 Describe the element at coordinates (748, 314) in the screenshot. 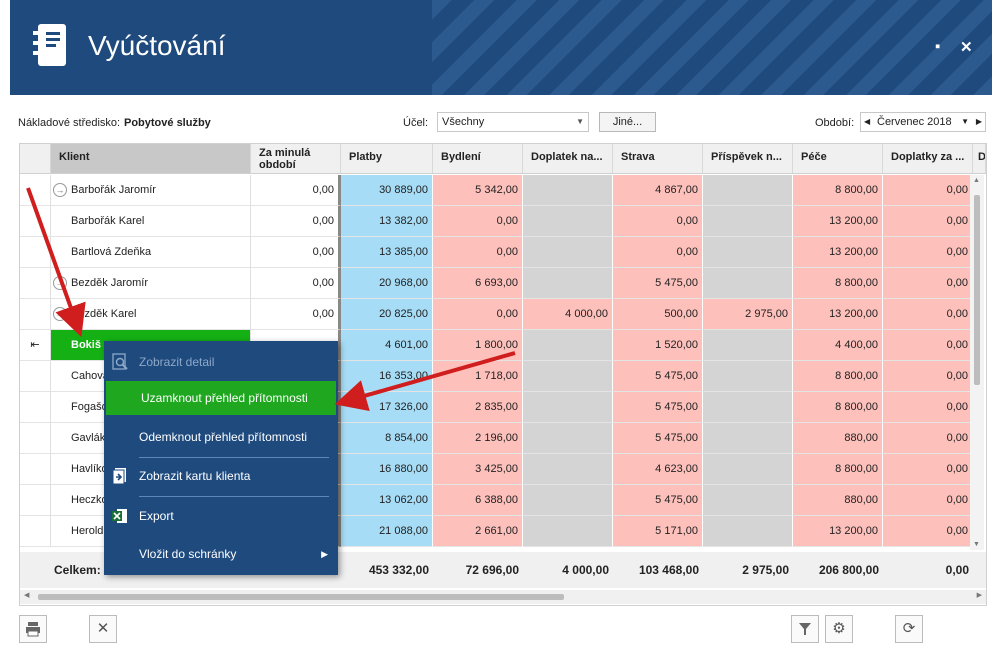

I see `cell-prispevek: 2 975,00` at that location.